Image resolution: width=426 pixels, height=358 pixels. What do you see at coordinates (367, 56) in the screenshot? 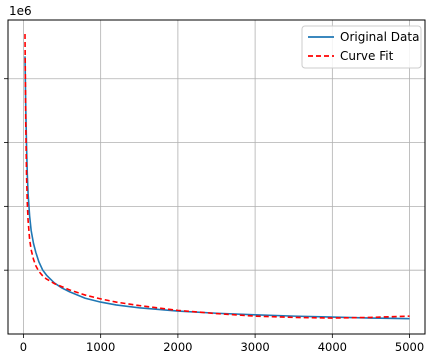
I see `legend-label: Curve Fit` at bounding box center [367, 56].